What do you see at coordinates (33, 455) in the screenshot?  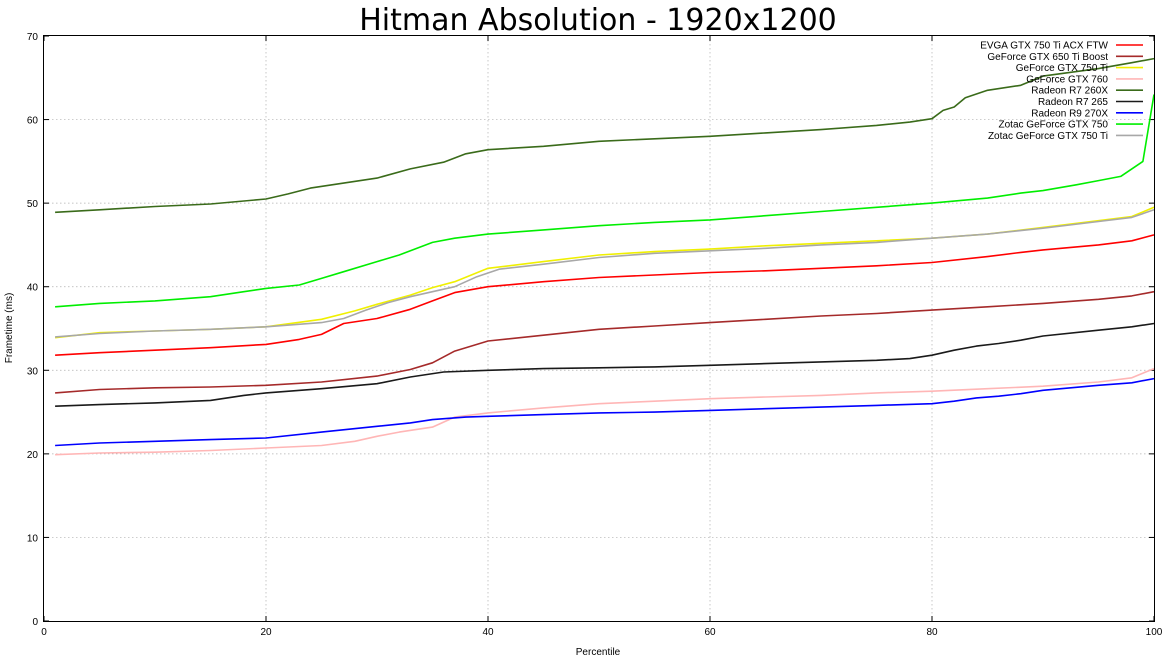 I see `y-tick-label: 20` at bounding box center [33, 455].